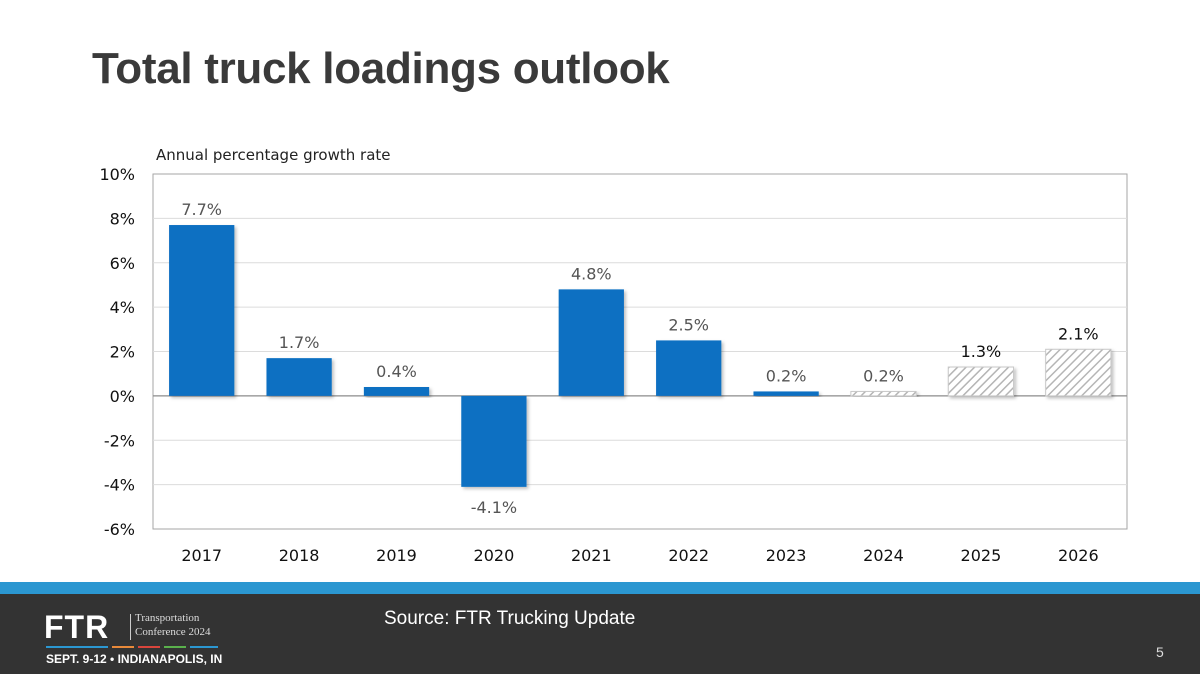  Describe the element at coordinates (381, 68) in the screenshot. I see `slide-title: Total truck loadings outlook` at that location.